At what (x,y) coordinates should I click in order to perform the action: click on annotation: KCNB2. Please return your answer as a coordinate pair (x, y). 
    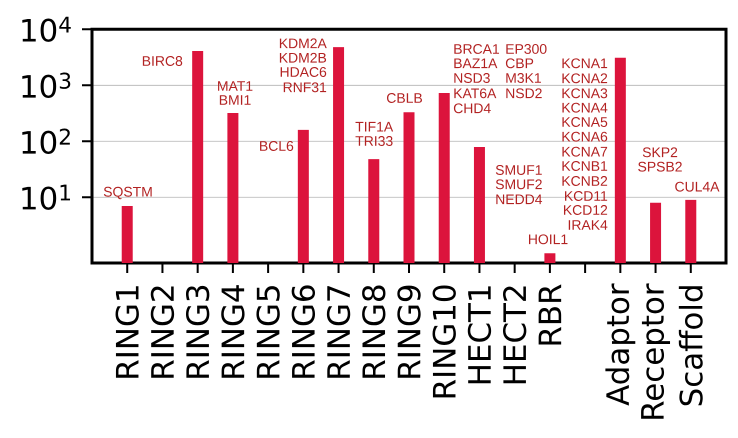
    Looking at the image, I should click on (585, 181).